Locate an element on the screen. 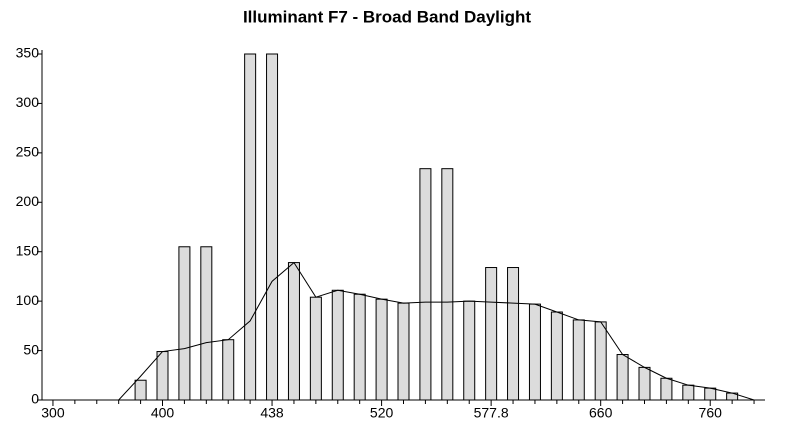 The height and width of the screenshot is (433, 787). x-tick-label: 577.8 is located at coordinates (491, 413).